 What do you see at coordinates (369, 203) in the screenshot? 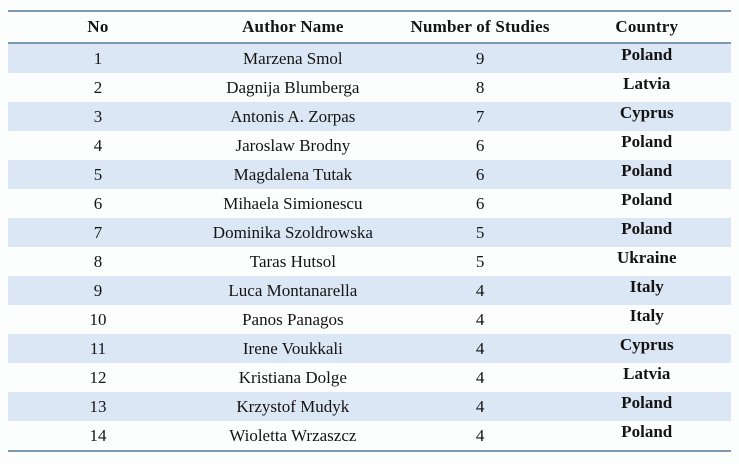
I see `table-row: 6 Mihaela Simionescu 6 Poland` at bounding box center [369, 203].